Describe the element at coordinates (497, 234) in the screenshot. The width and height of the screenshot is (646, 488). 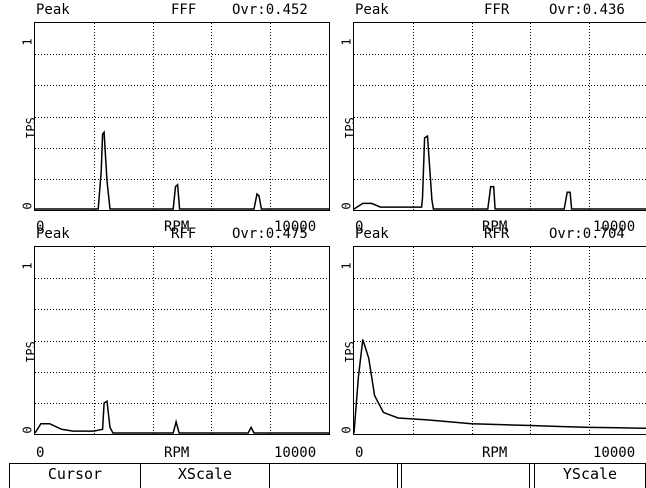
I see `channel-label: RFR` at that location.